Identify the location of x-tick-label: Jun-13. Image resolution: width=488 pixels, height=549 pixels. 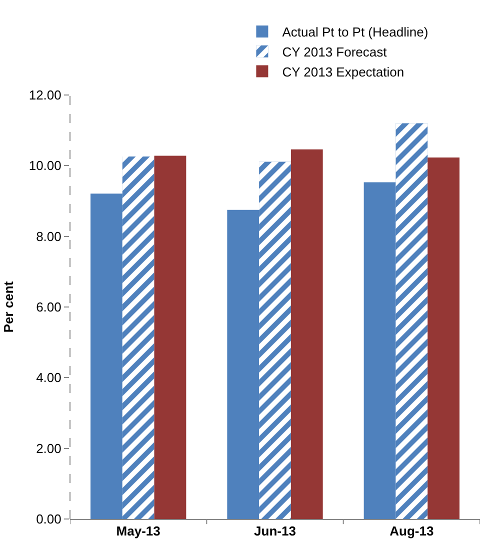
(275, 531).